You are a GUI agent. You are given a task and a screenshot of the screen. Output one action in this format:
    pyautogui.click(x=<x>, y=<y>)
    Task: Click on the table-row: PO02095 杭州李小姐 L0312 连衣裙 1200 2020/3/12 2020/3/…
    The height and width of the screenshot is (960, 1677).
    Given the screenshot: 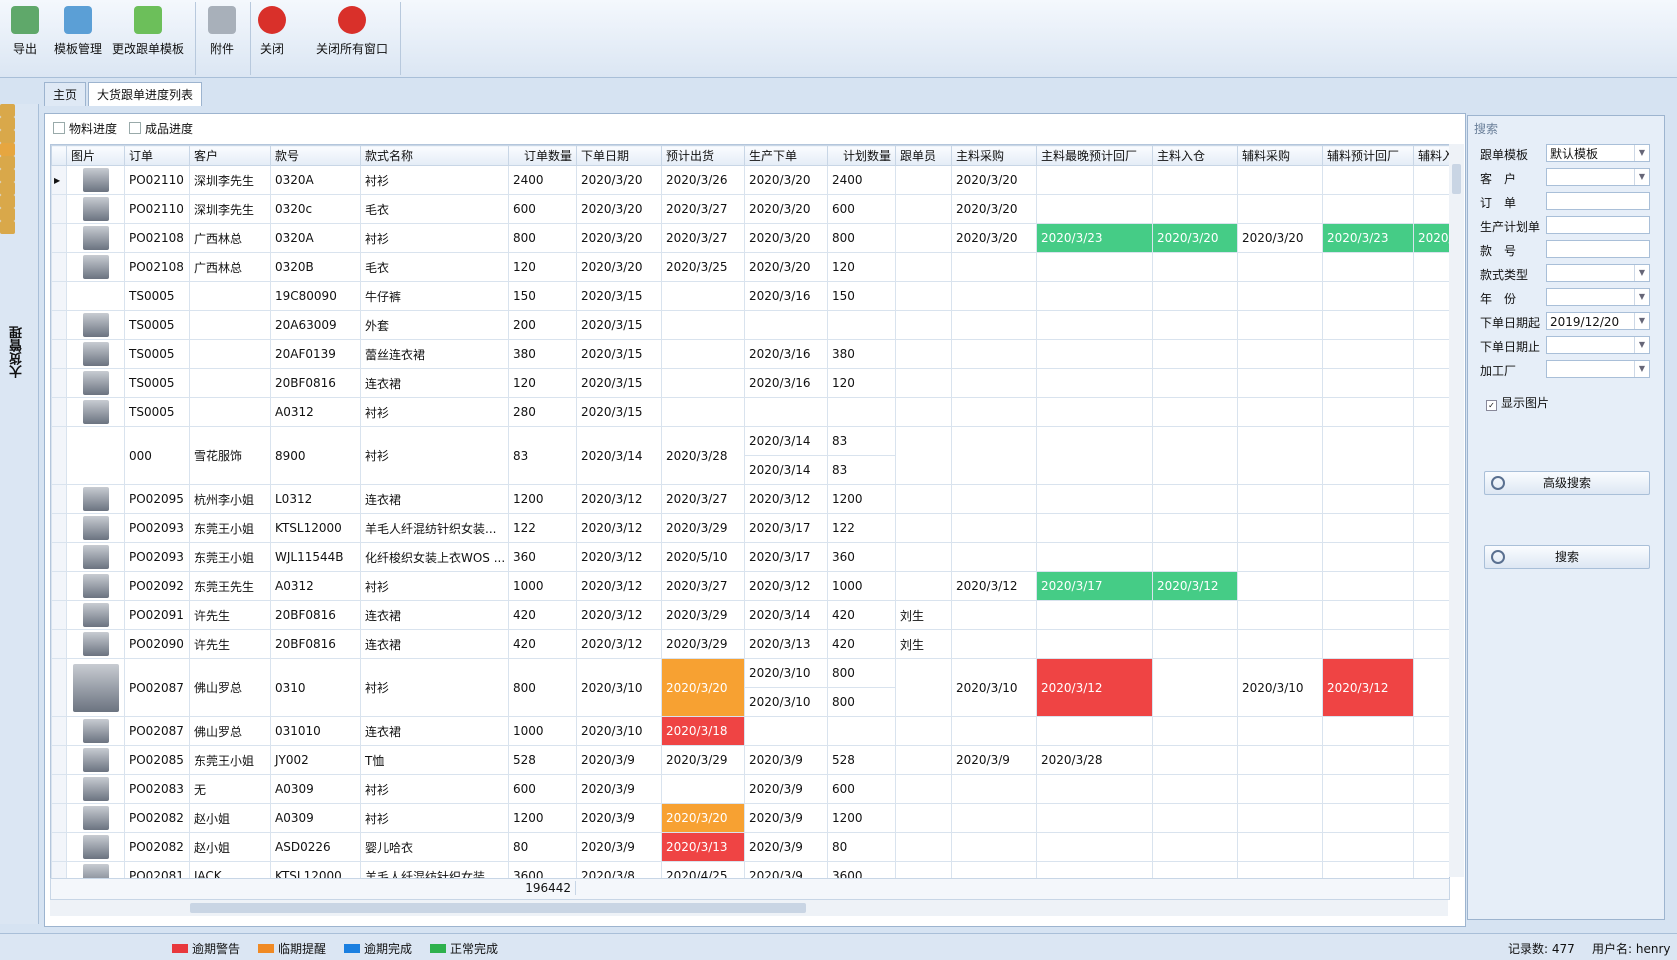 What is the action you would take?
    pyautogui.click(x=750, y=499)
    